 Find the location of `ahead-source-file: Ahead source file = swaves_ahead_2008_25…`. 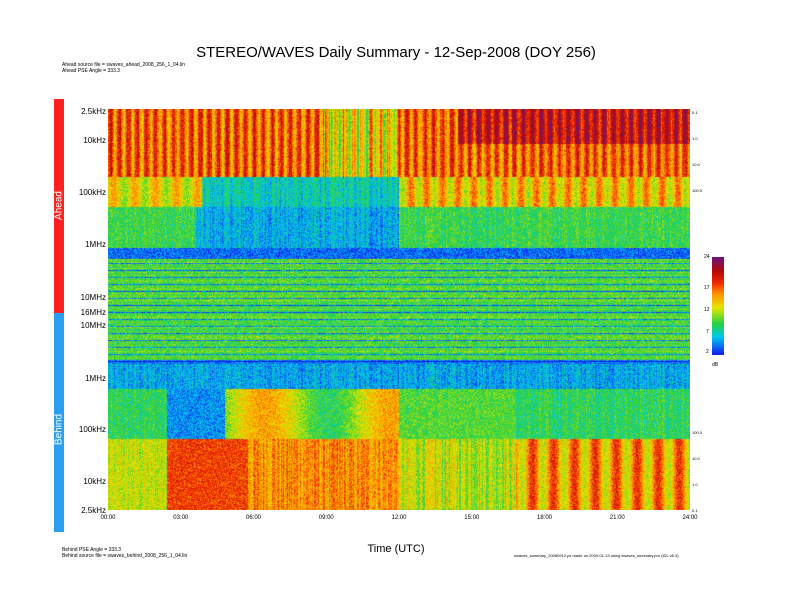

ahead-source-file: Ahead source file = swaves_ahead_2008_25… is located at coordinates (124, 65).